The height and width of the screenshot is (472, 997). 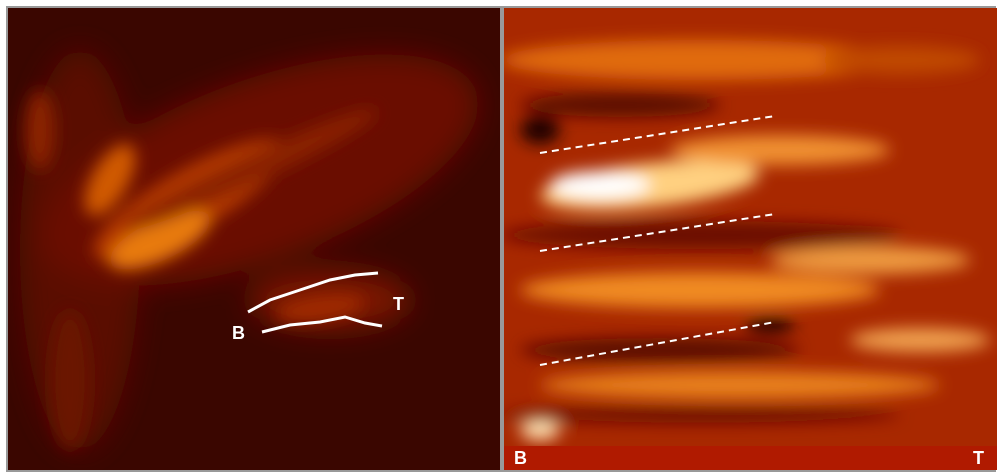 I want to click on upper-trace, so click(x=313, y=292).